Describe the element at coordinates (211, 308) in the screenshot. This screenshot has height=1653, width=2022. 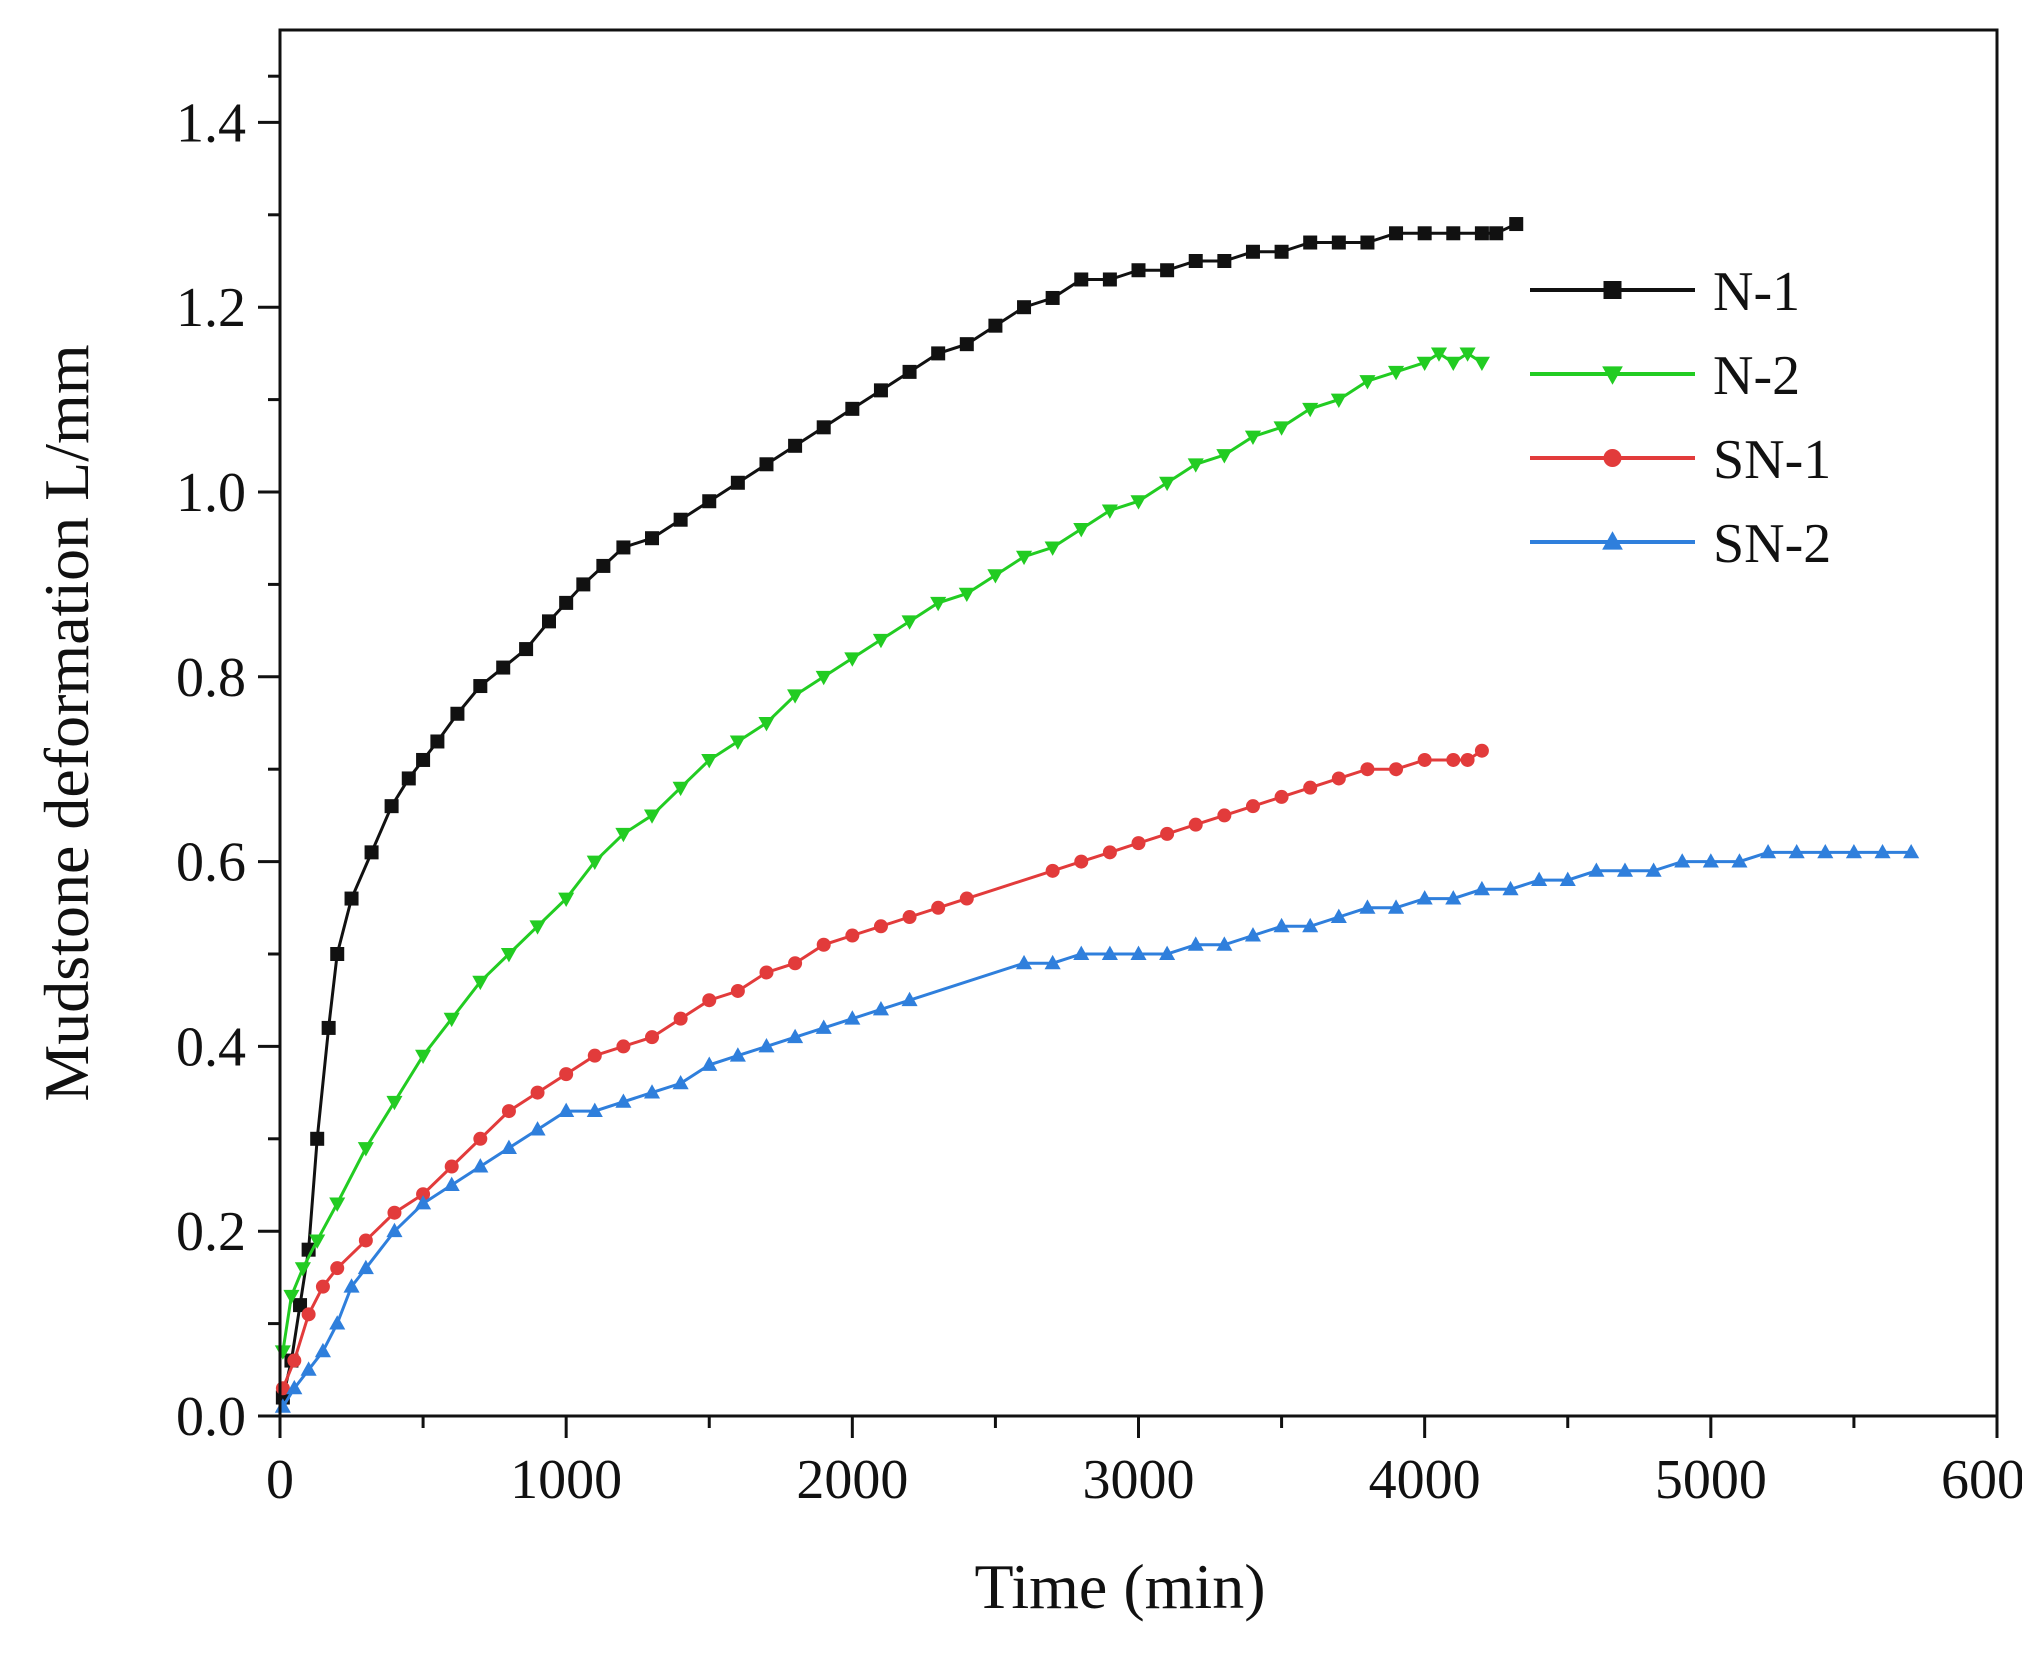
I see `y-tick-label: 1.2` at that location.